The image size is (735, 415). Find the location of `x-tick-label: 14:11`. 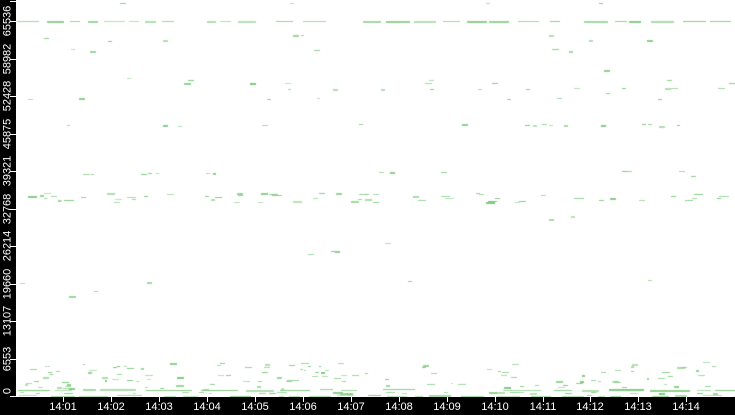

x-tick-label: 14:11 is located at coordinates (543, 407).